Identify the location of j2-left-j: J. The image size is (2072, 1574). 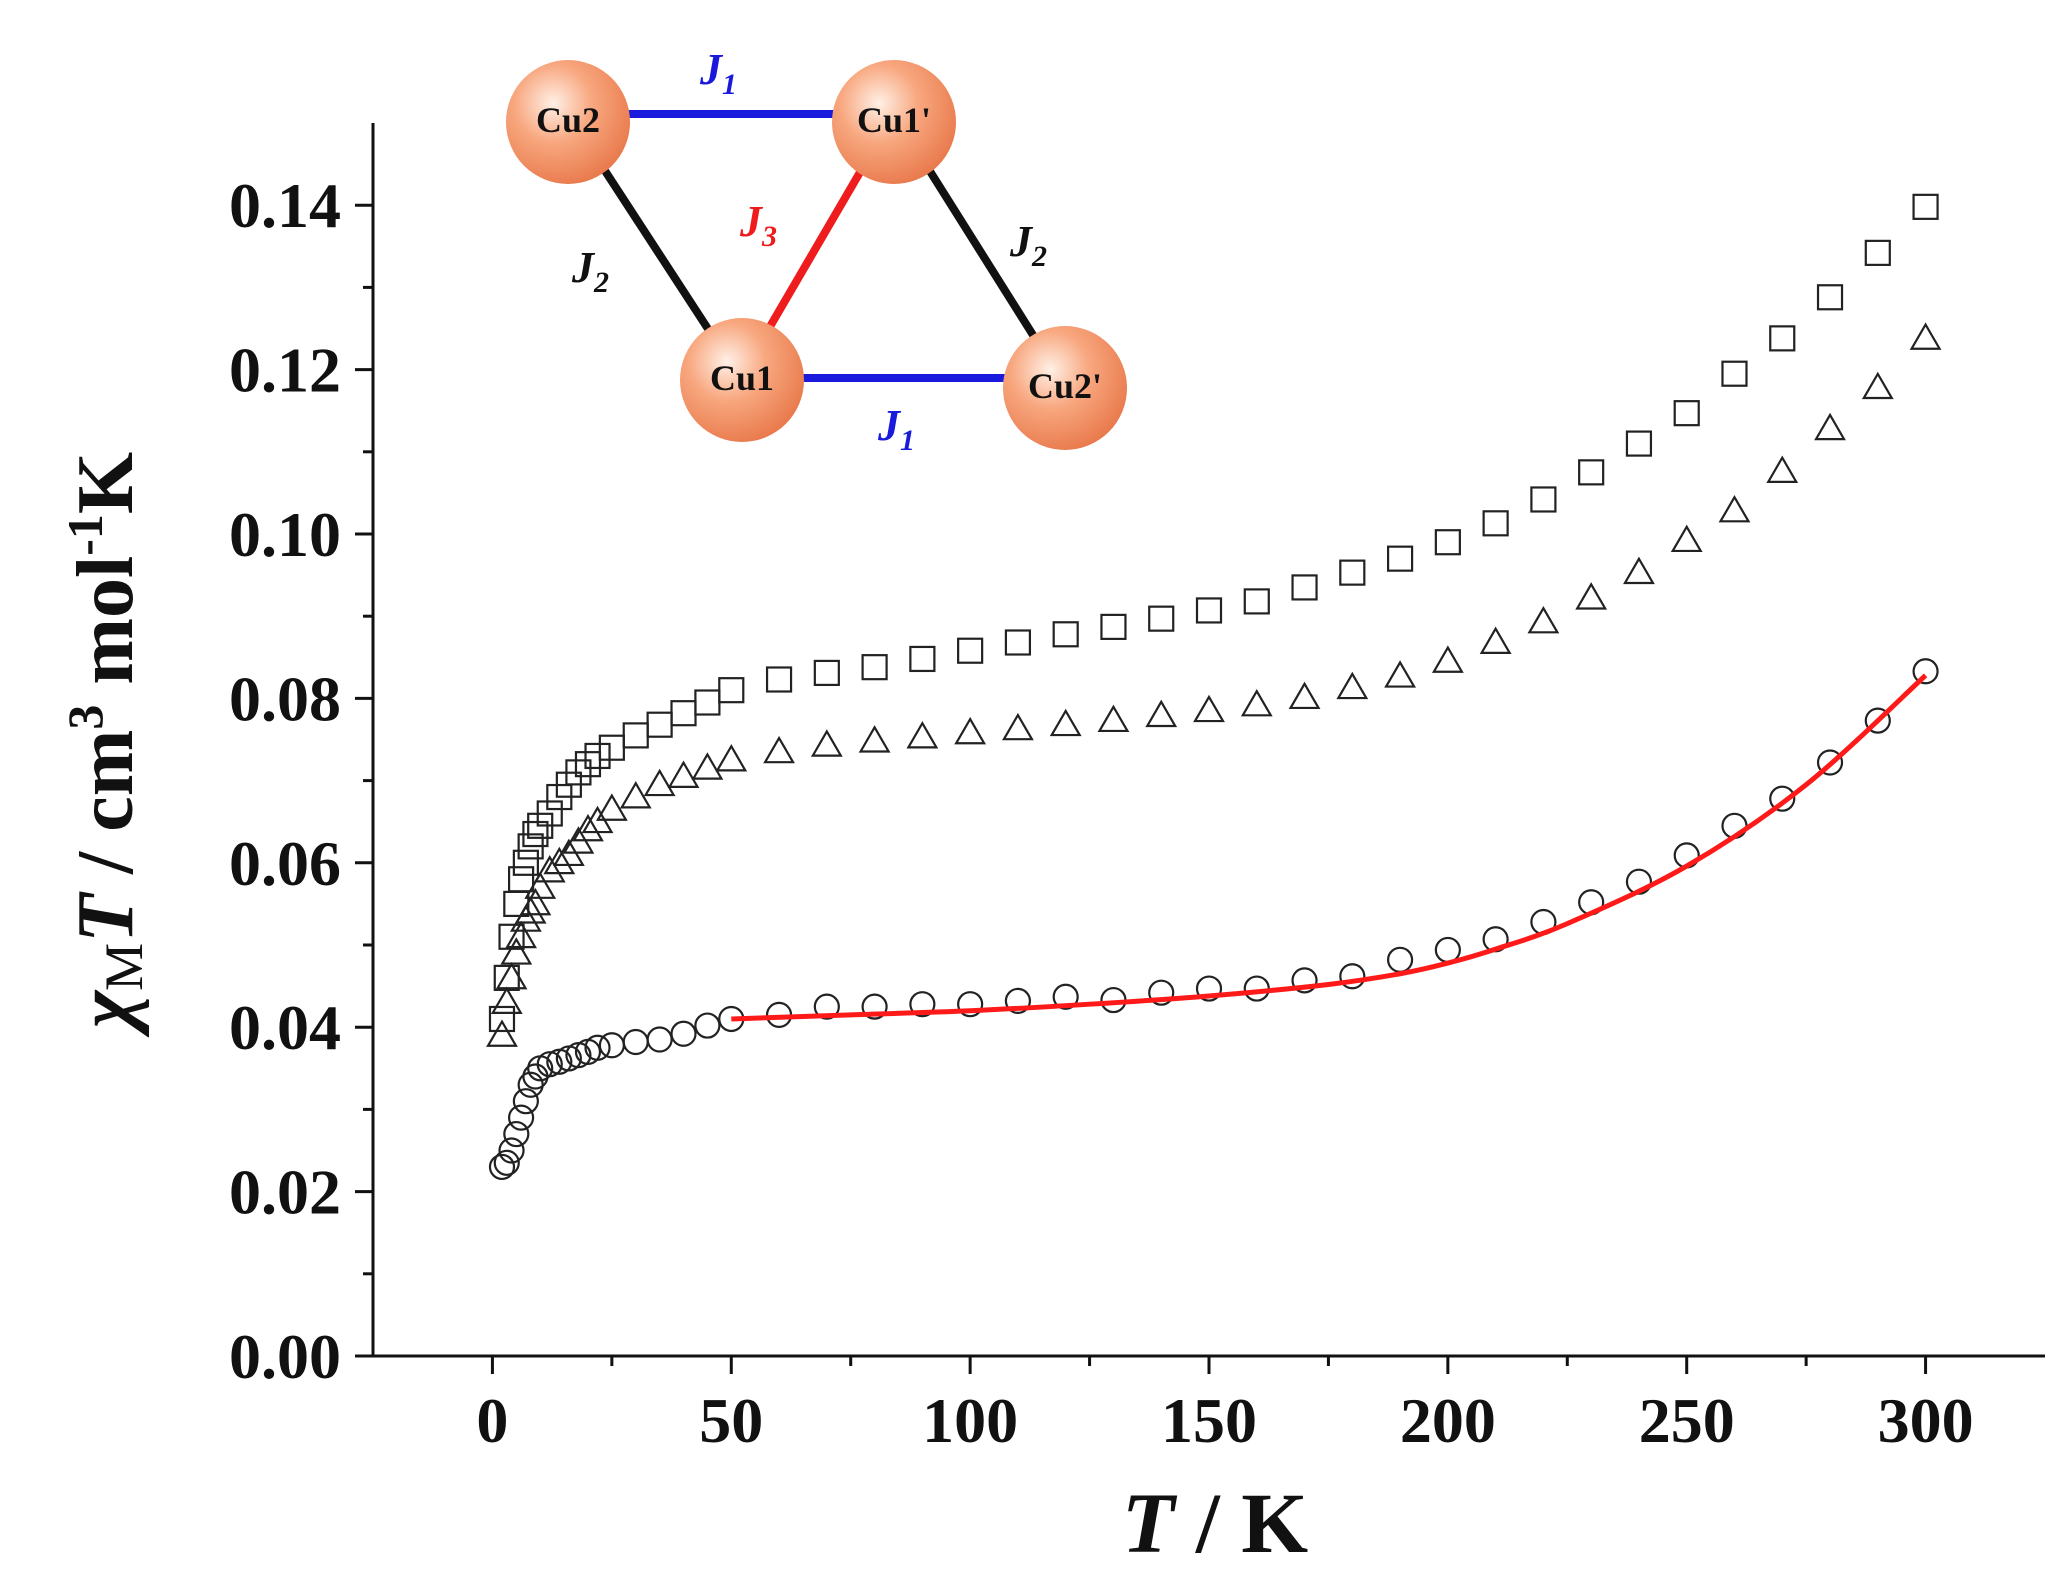
(583, 267).